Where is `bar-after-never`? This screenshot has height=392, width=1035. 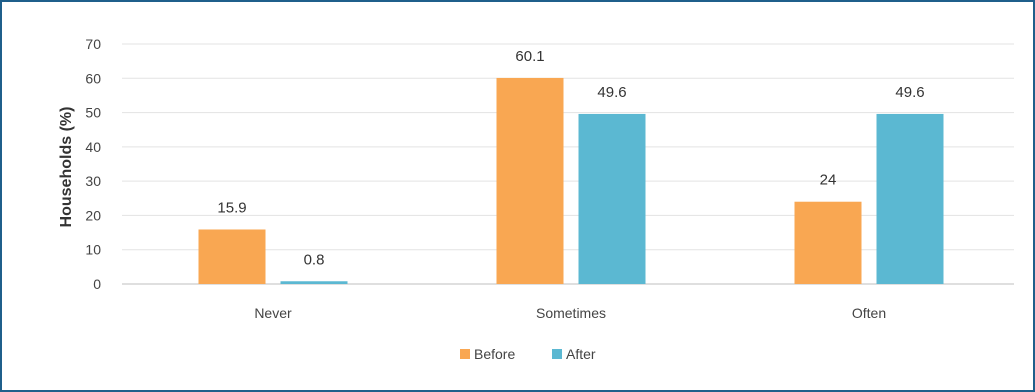 bar-after-never is located at coordinates (314, 282).